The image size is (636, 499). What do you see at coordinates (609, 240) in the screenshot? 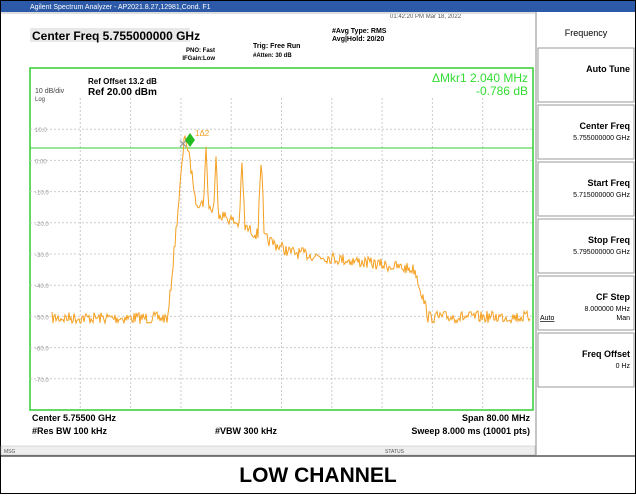
I see `softkey-label: Stop Freq` at bounding box center [609, 240].